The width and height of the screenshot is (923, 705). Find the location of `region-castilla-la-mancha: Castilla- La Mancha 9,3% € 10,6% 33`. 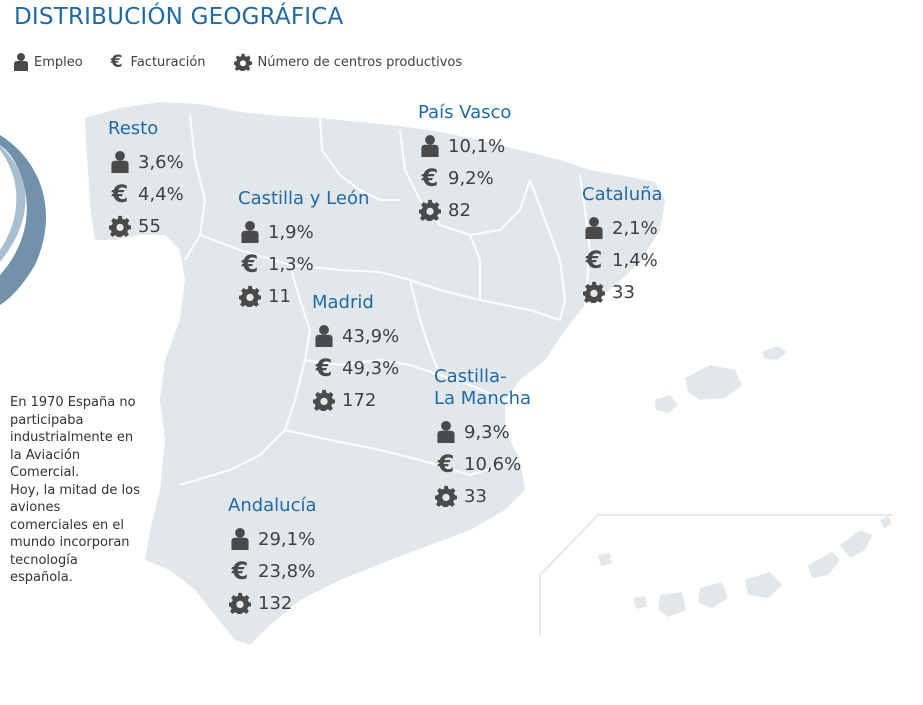

region-castilla-la-mancha: Castilla- La Mancha 9,3% € 10,6% 33 is located at coordinates (482, 439).